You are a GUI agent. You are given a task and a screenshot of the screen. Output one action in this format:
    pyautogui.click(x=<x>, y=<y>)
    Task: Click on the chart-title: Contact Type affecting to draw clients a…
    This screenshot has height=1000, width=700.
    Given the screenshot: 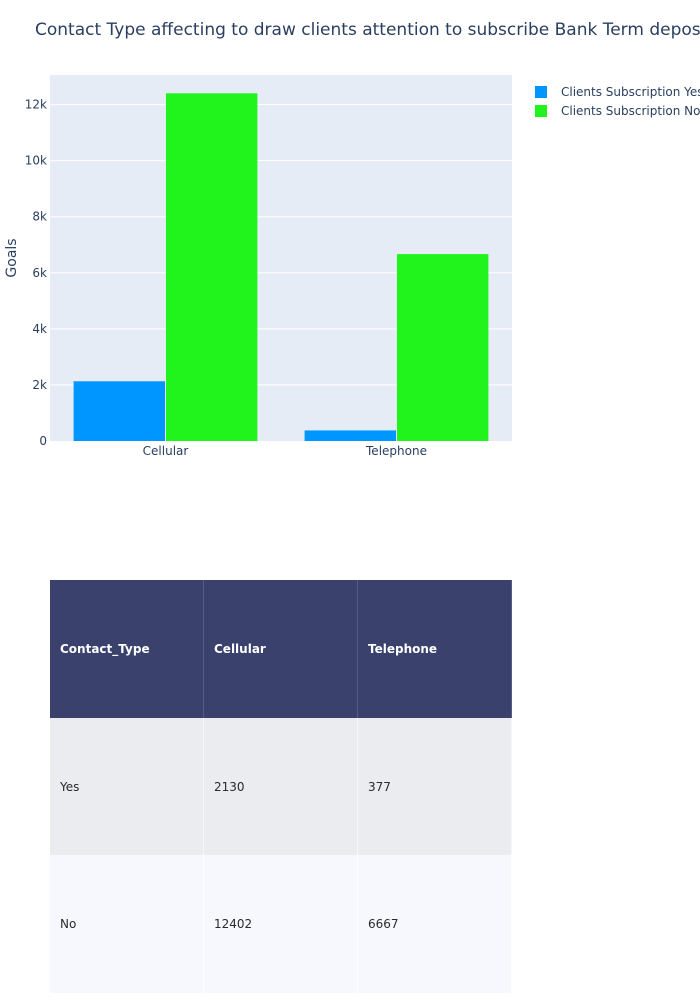 What is the action you would take?
    pyautogui.click(x=367, y=30)
    